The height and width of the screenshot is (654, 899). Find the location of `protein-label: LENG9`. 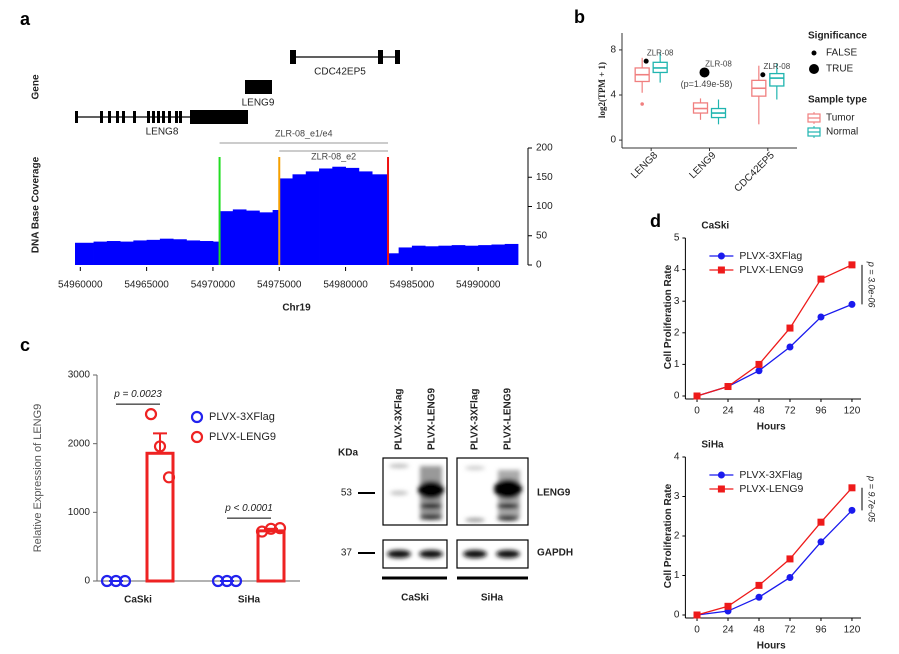

protein-label: LENG9 is located at coordinates (554, 493).